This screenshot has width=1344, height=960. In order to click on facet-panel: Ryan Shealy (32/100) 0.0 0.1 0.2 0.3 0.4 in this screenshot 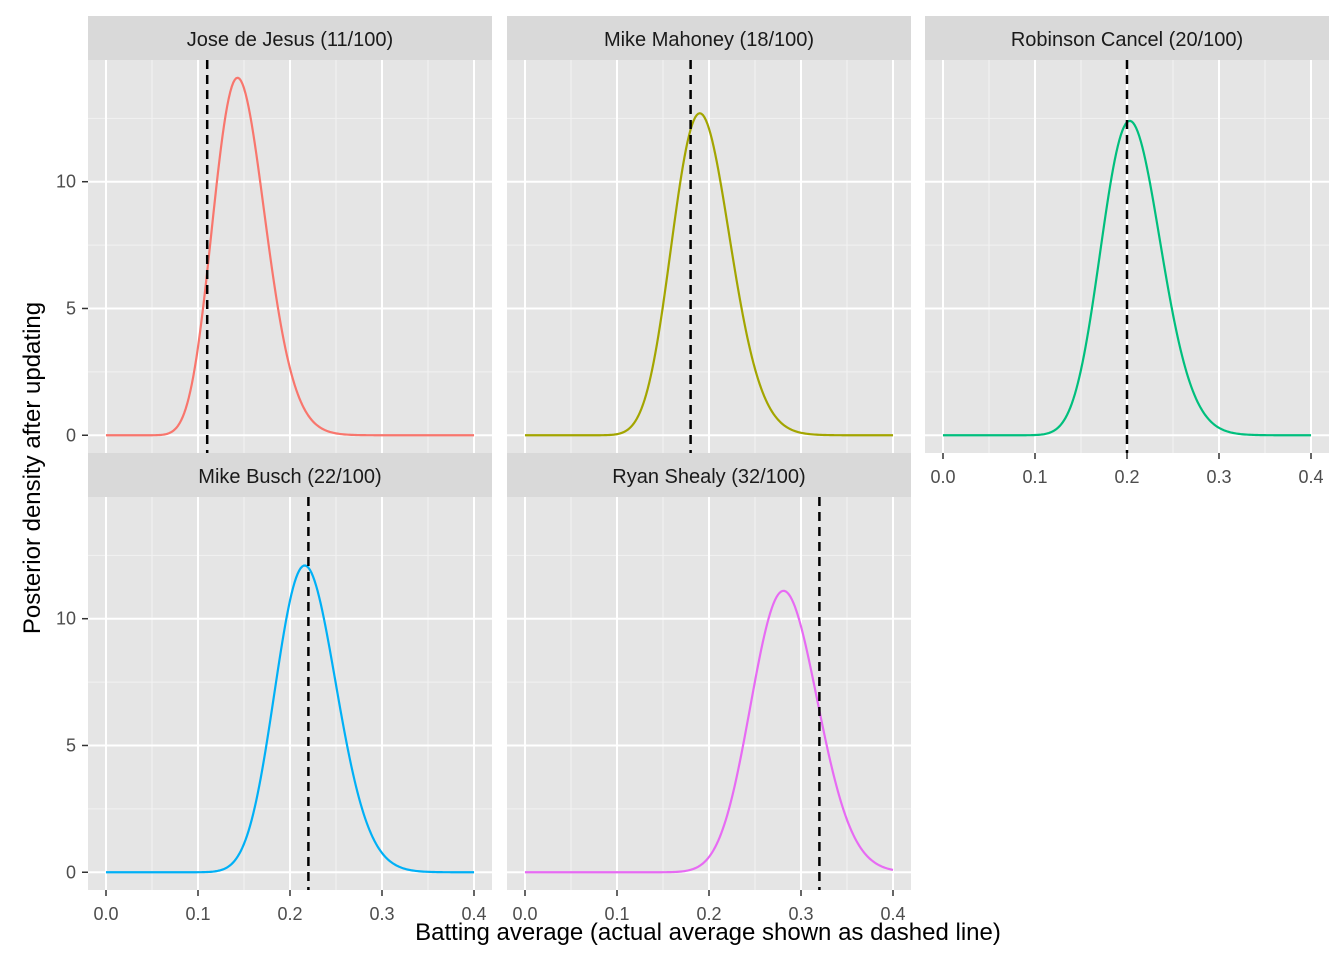, I will do `click(709, 688)`.